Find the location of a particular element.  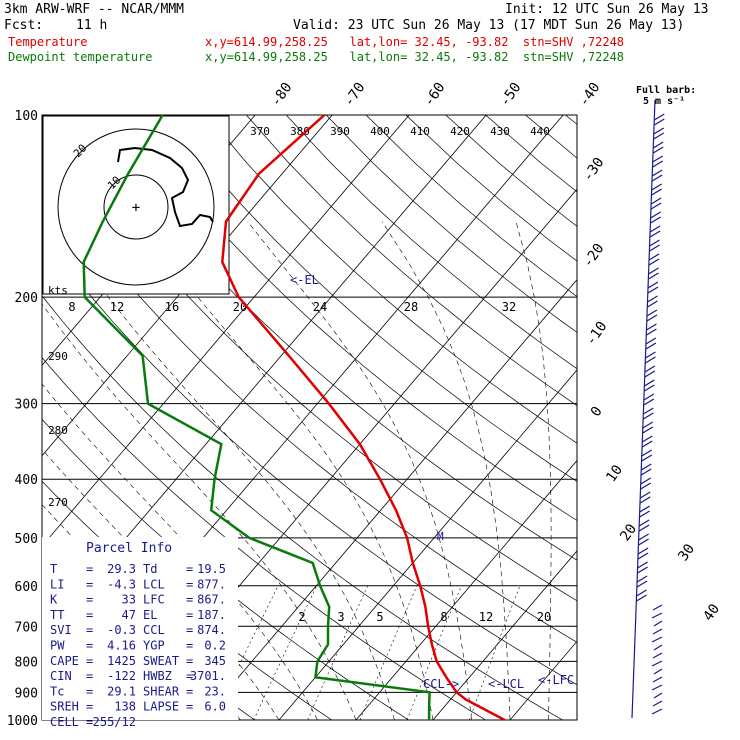

parcel-value: -0.3 is located at coordinates (121, 630).